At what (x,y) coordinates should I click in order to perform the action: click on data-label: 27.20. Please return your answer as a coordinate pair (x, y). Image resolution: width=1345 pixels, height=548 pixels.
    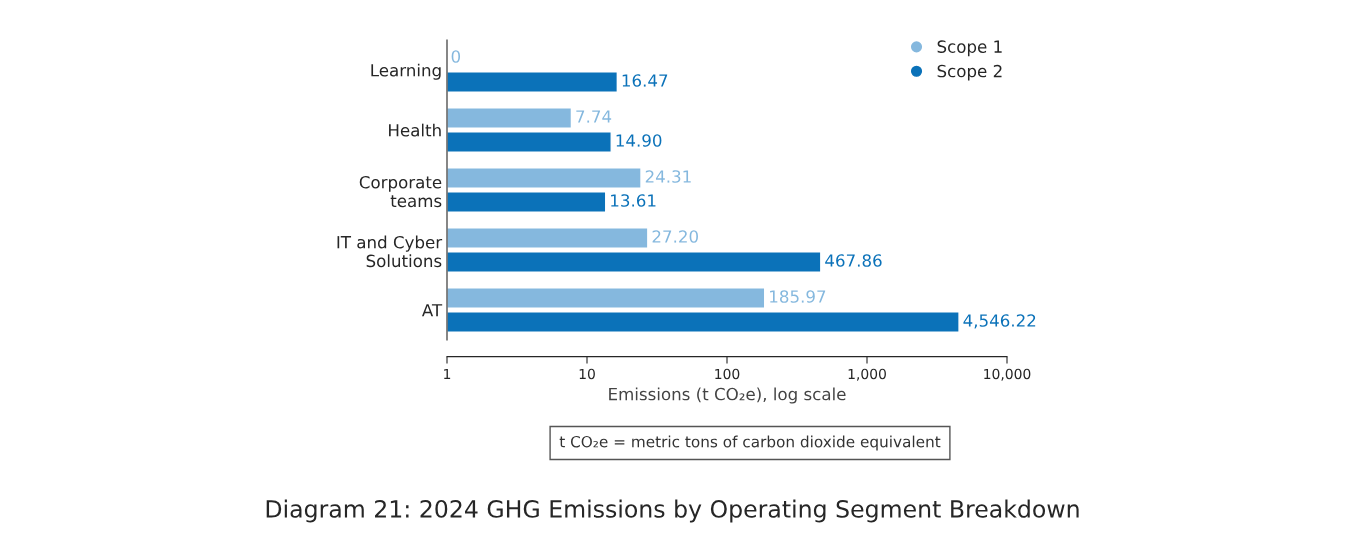
    Looking at the image, I should click on (675, 236).